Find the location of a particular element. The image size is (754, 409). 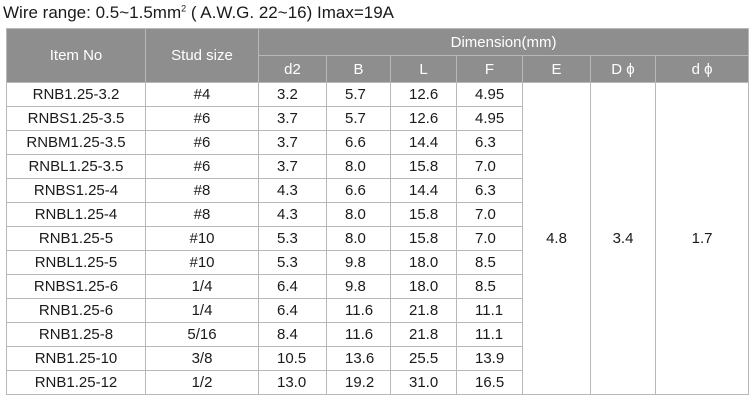

header-cell: Stud size is located at coordinates (202, 55).